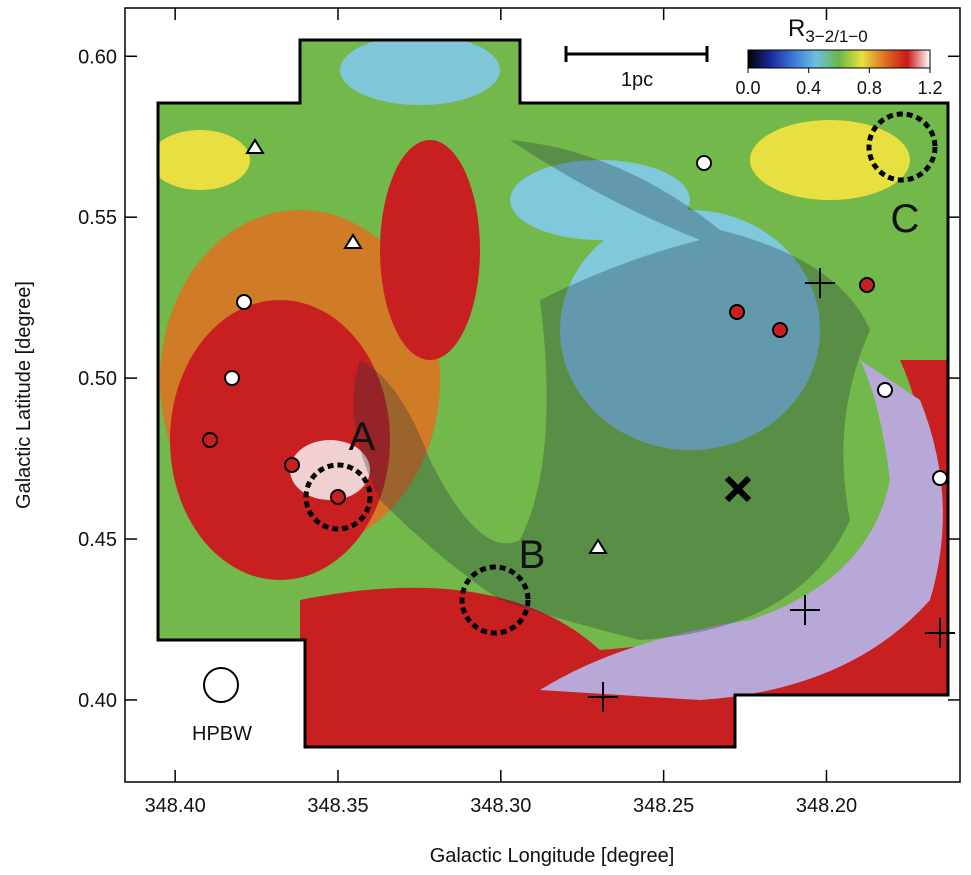 Image resolution: width=971 pixels, height=875 pixels. Describe the element at coordinates (905, 219) in the screenshot. I see `region-label: C` at that location.